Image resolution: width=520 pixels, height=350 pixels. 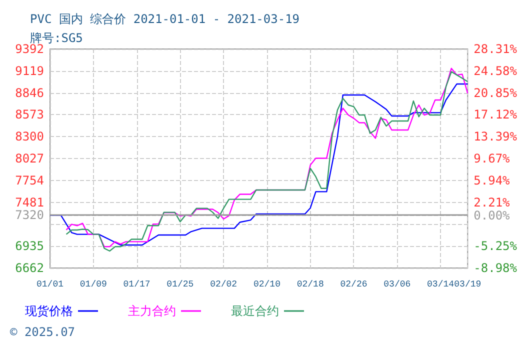 I want to click on y2-tick-label: 0.00%, so click(x=492, y=215).